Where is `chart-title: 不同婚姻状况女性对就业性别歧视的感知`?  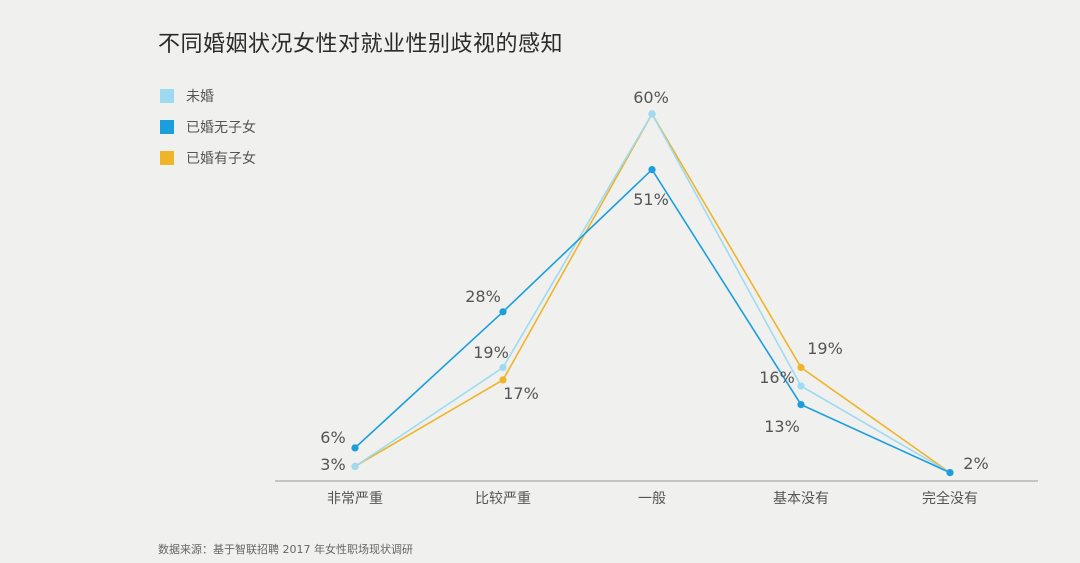
chart-title: 不同婚姻状况女性对就业性别歧视的感知 is located at coordinates (361, 44).